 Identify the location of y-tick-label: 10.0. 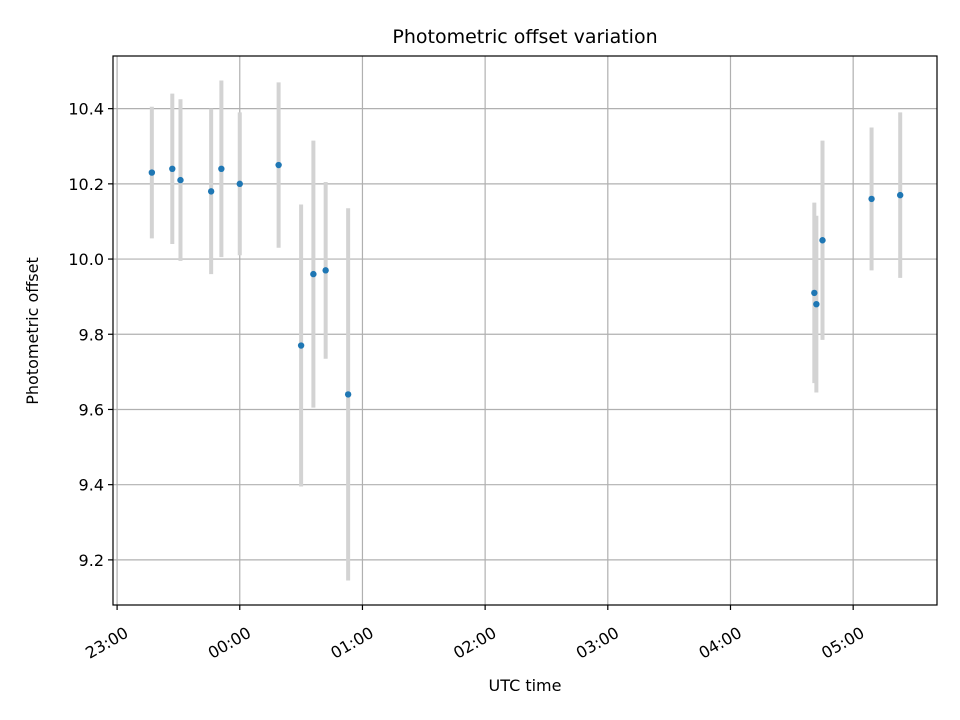
(86, 259).